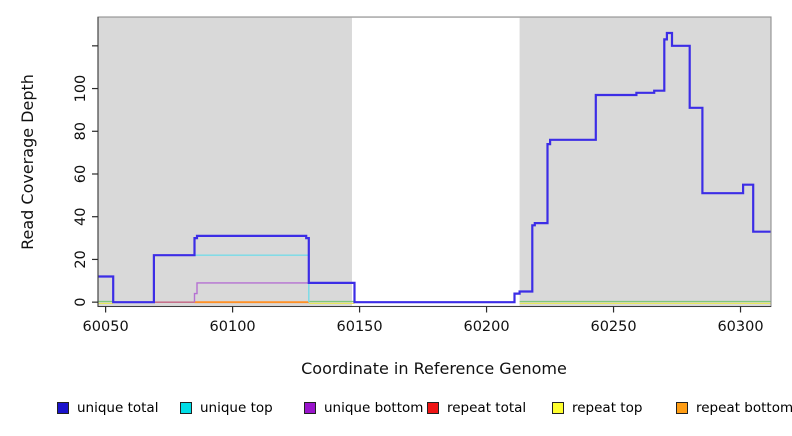 The height and width of the screenshot is (436, 792). I want to click on x-tick-label: 60100, so click(233, 327).